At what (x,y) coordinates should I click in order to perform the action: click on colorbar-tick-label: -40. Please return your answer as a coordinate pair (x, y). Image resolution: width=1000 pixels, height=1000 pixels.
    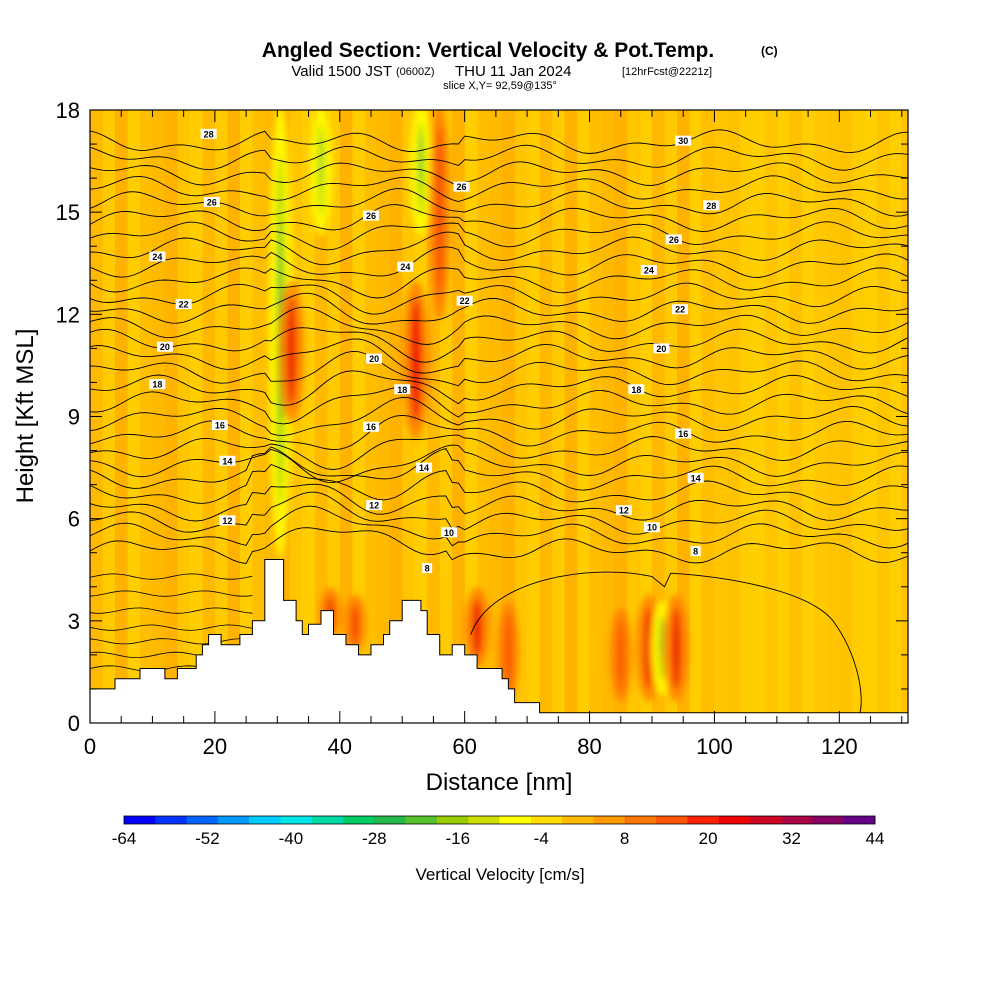
    Looking at the image, I should click on (291, 838).